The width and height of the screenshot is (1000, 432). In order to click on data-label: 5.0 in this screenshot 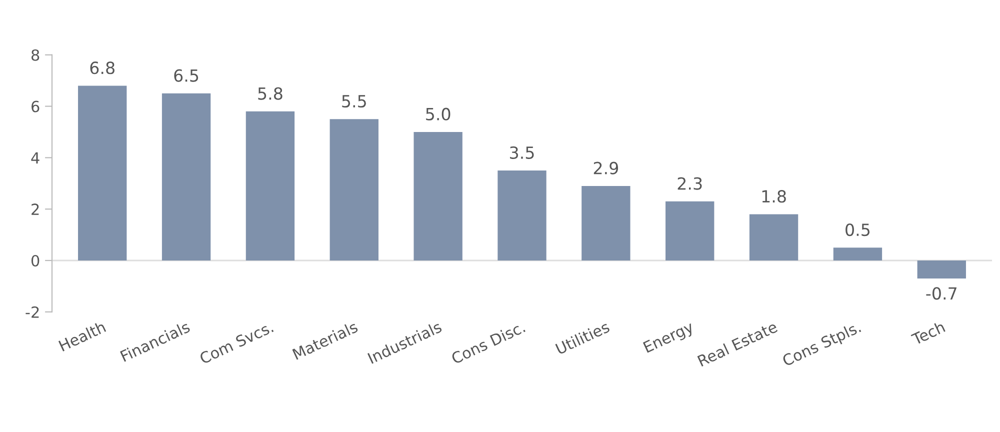, I will do `click(438, 114)`.